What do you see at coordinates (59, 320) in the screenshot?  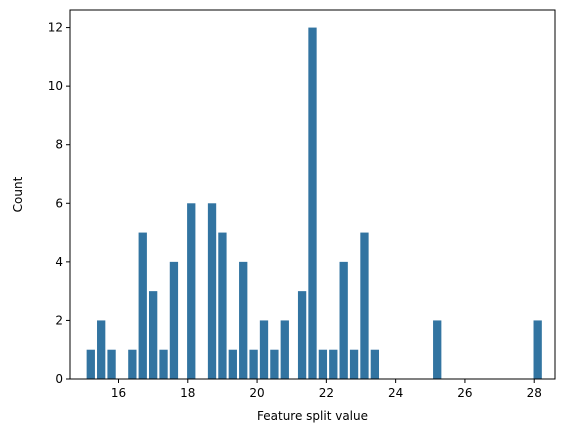 I see `y-tick-label: 2` at bounding box center [59, 320].